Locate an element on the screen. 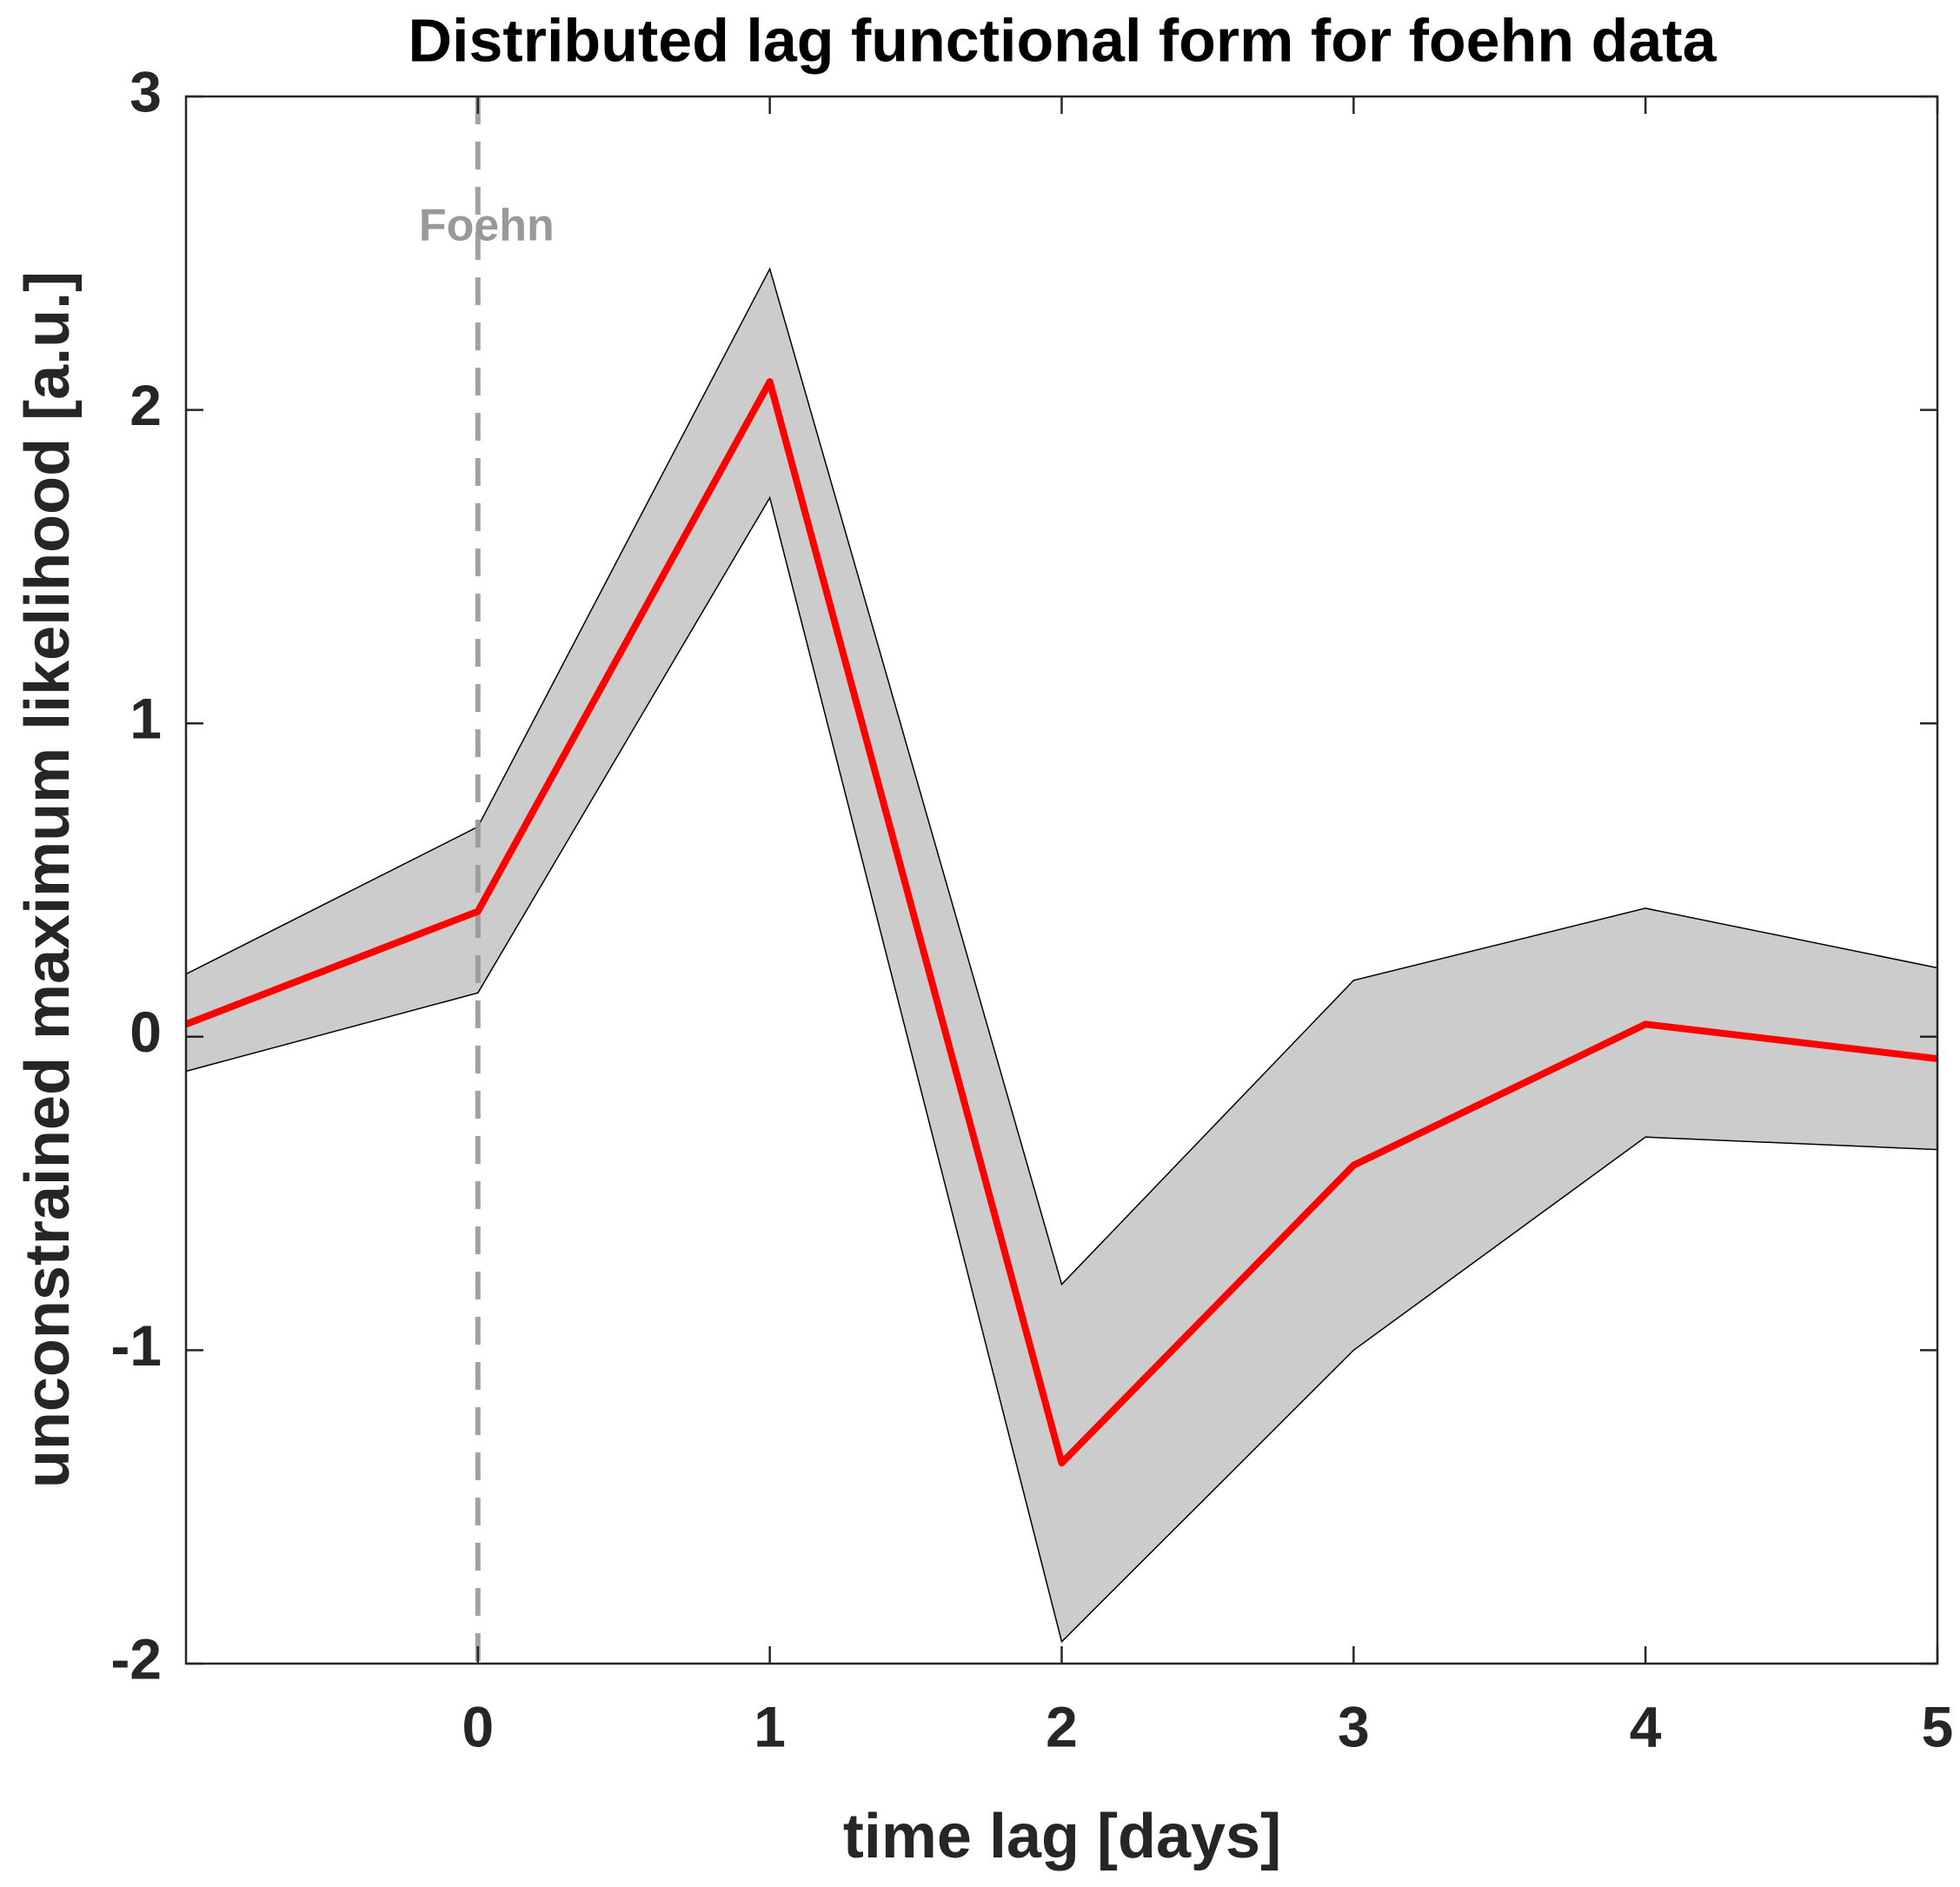 The height and width of the screenshot is (1887, 1960). y-tick-label: -1 is located at coordinates (136, 1345).